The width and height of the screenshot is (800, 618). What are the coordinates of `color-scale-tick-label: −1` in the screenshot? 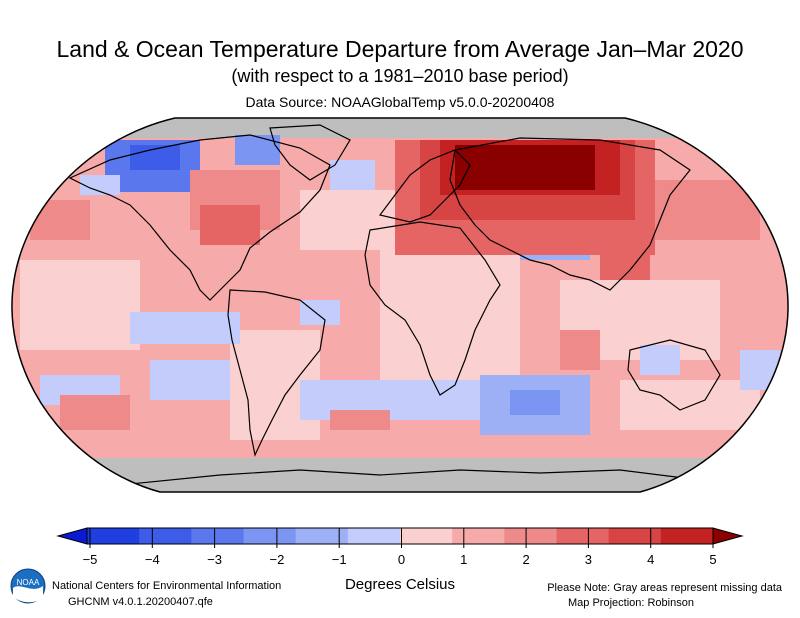 It's located at (339, 559).